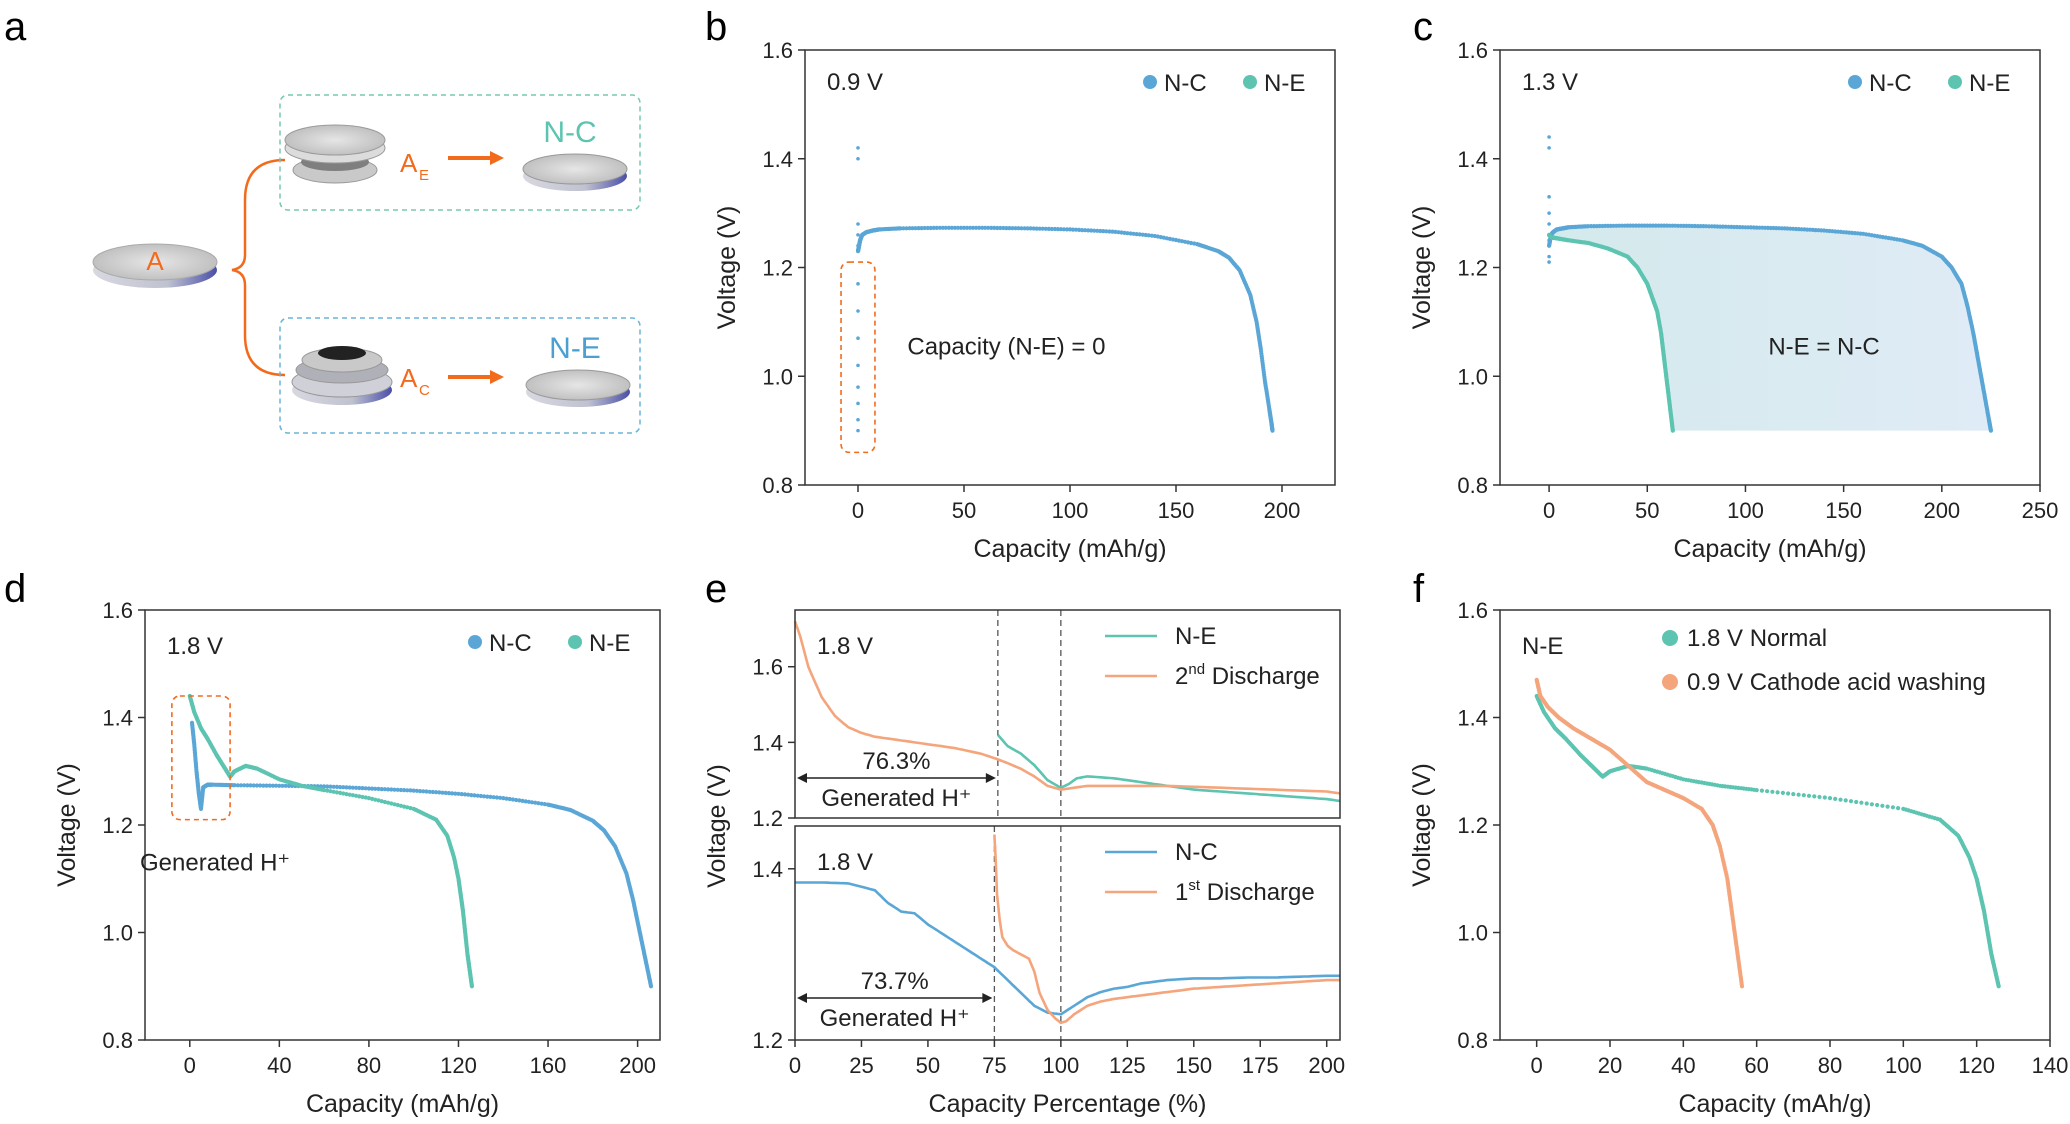 The height and width of the screenshot is (1124, 2070). What do you see at coordinates (575, 348) in the screenshot?
I see `product-bottom-label: N-E` at bounding box center [575, 348].